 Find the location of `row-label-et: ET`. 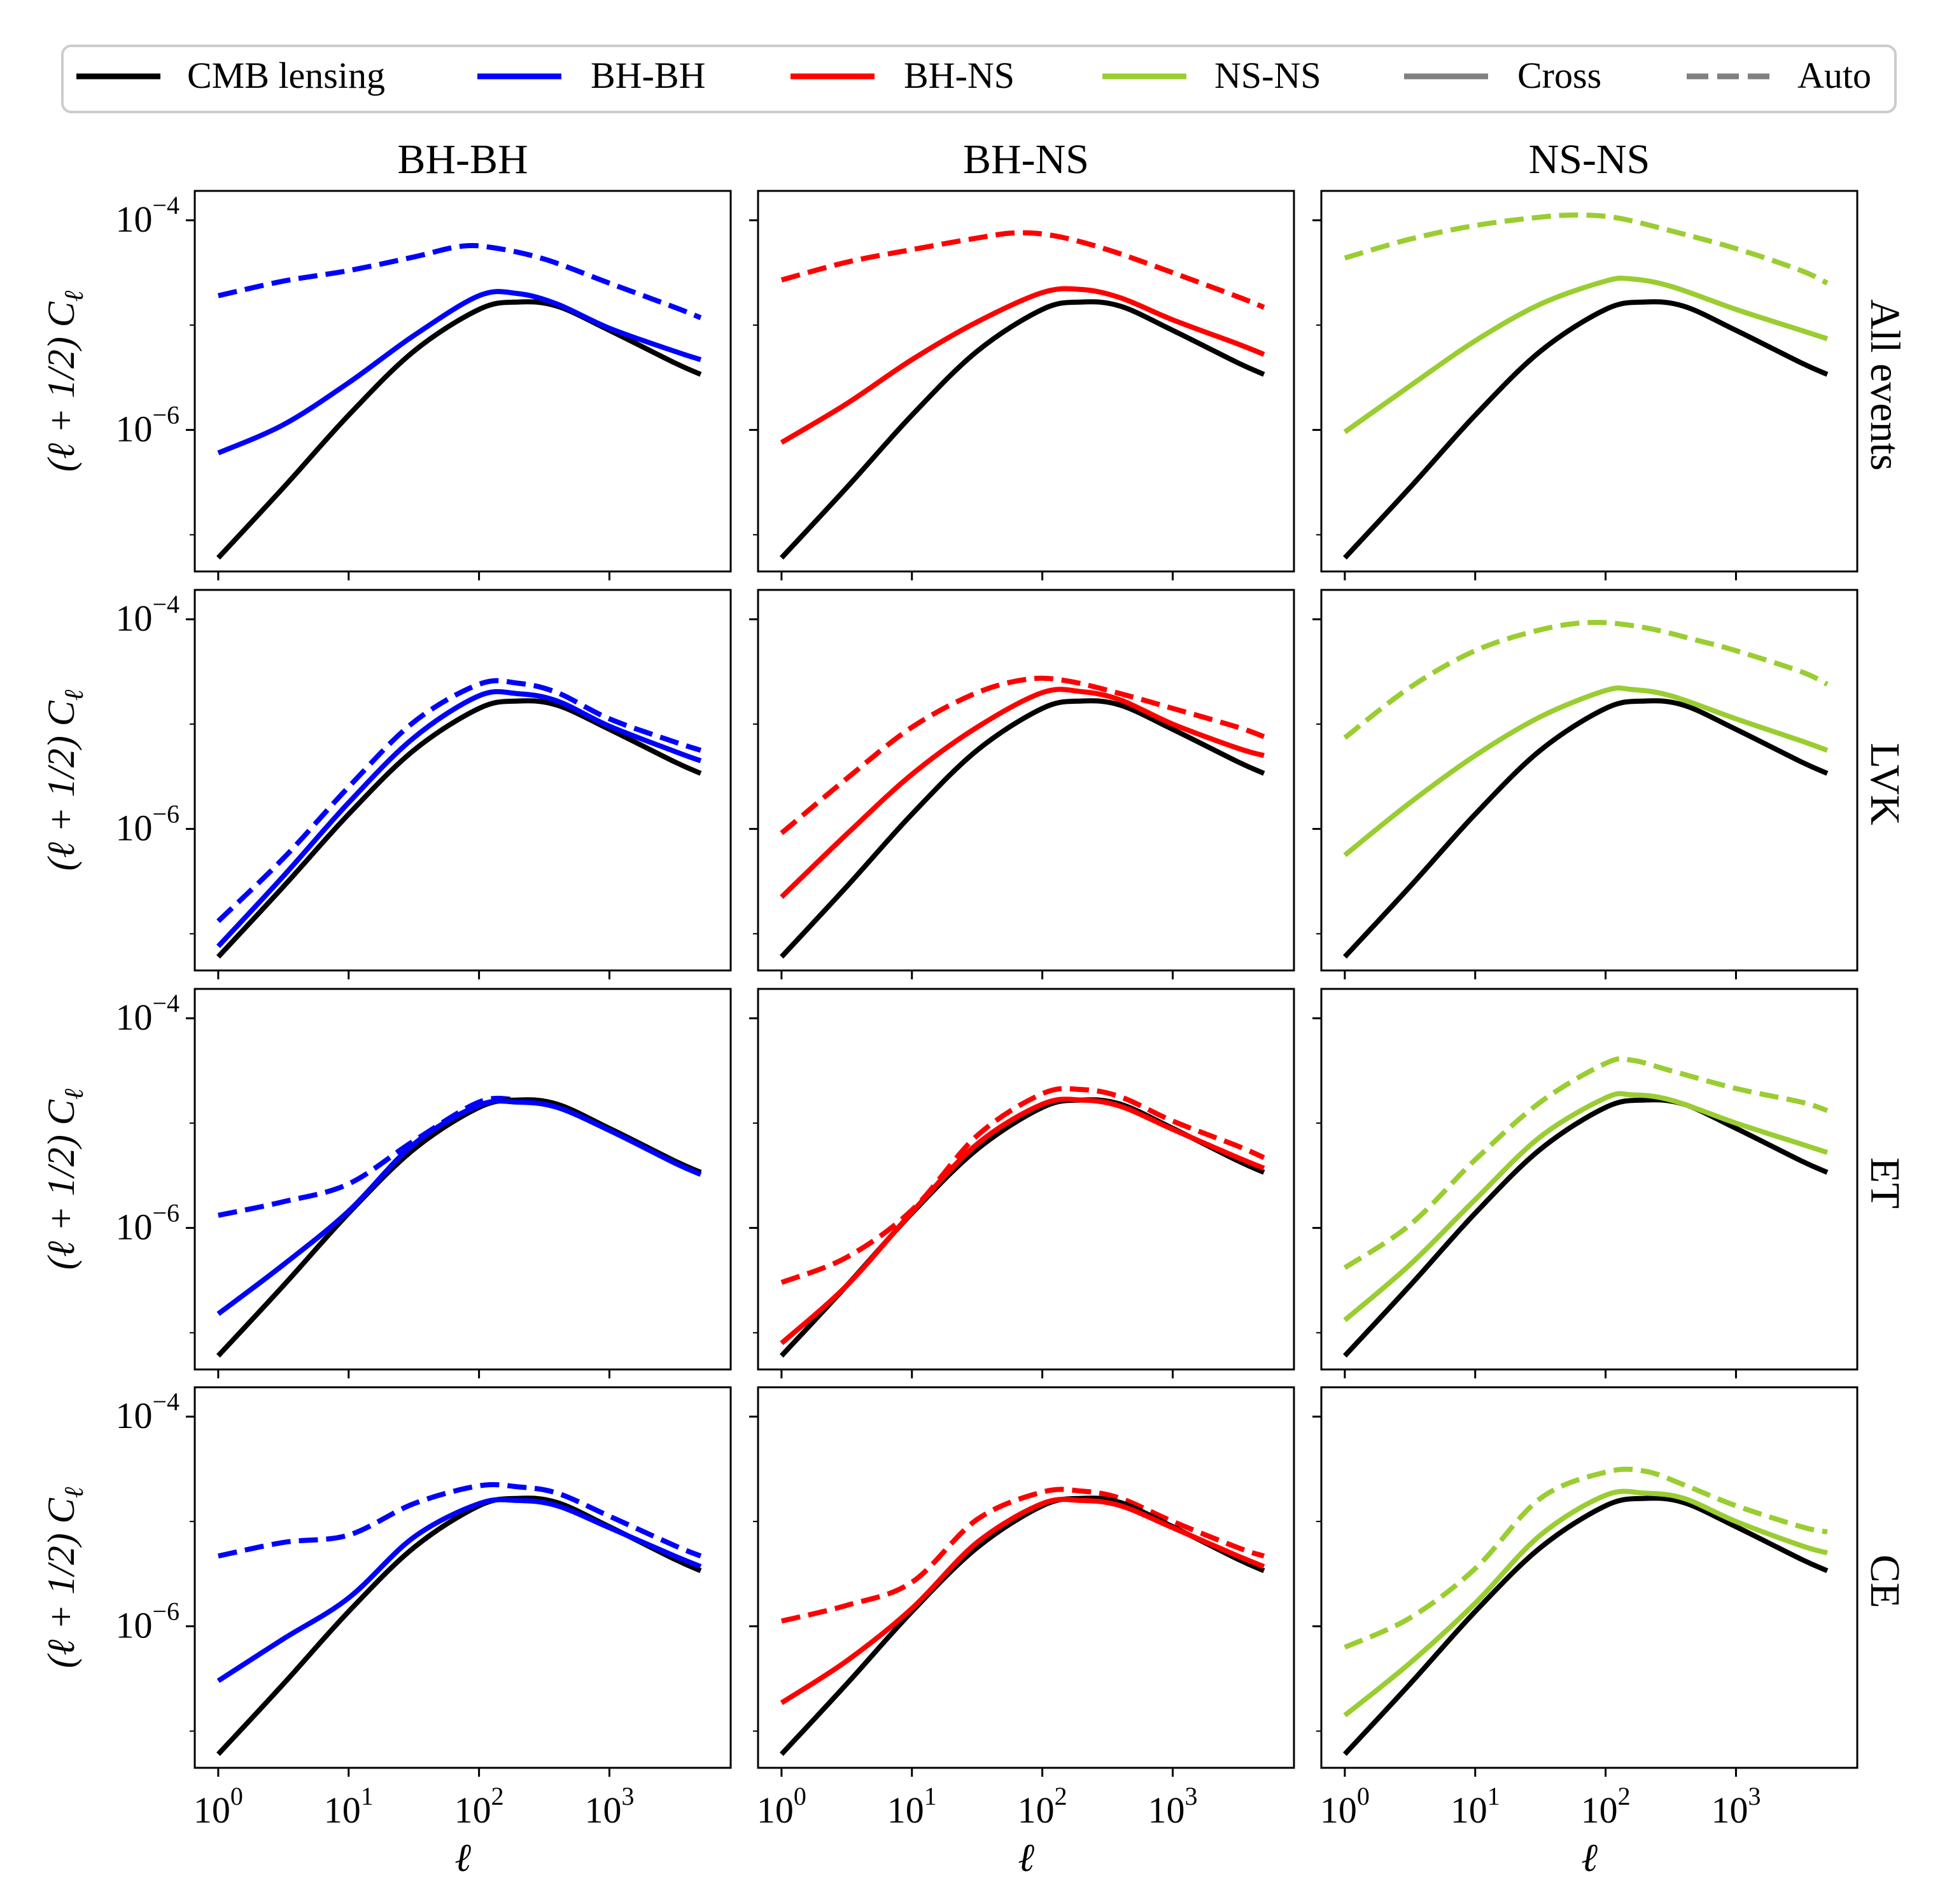

row-label-et: ET is located at coordinates (1885, 1183).